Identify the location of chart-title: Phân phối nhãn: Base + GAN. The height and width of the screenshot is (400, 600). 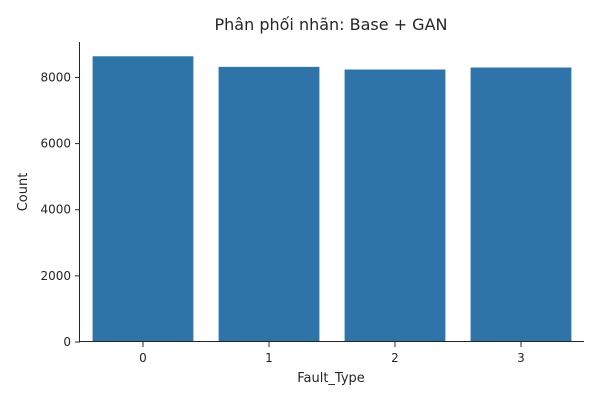
(331, 24).